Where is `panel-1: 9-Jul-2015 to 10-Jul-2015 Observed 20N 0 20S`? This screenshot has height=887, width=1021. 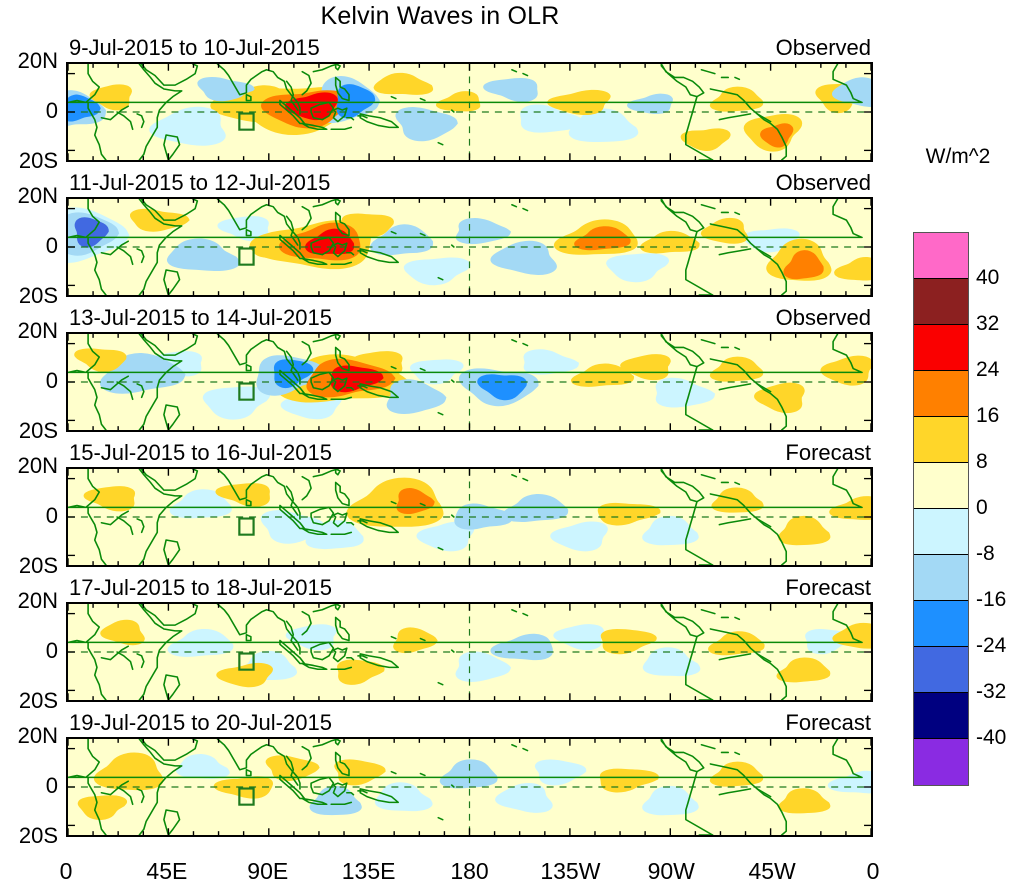 panel-1: 9-Jul-2015 to 10-Jul-2015 Observed 20N 0 20S is located at coordinates (445, 104).